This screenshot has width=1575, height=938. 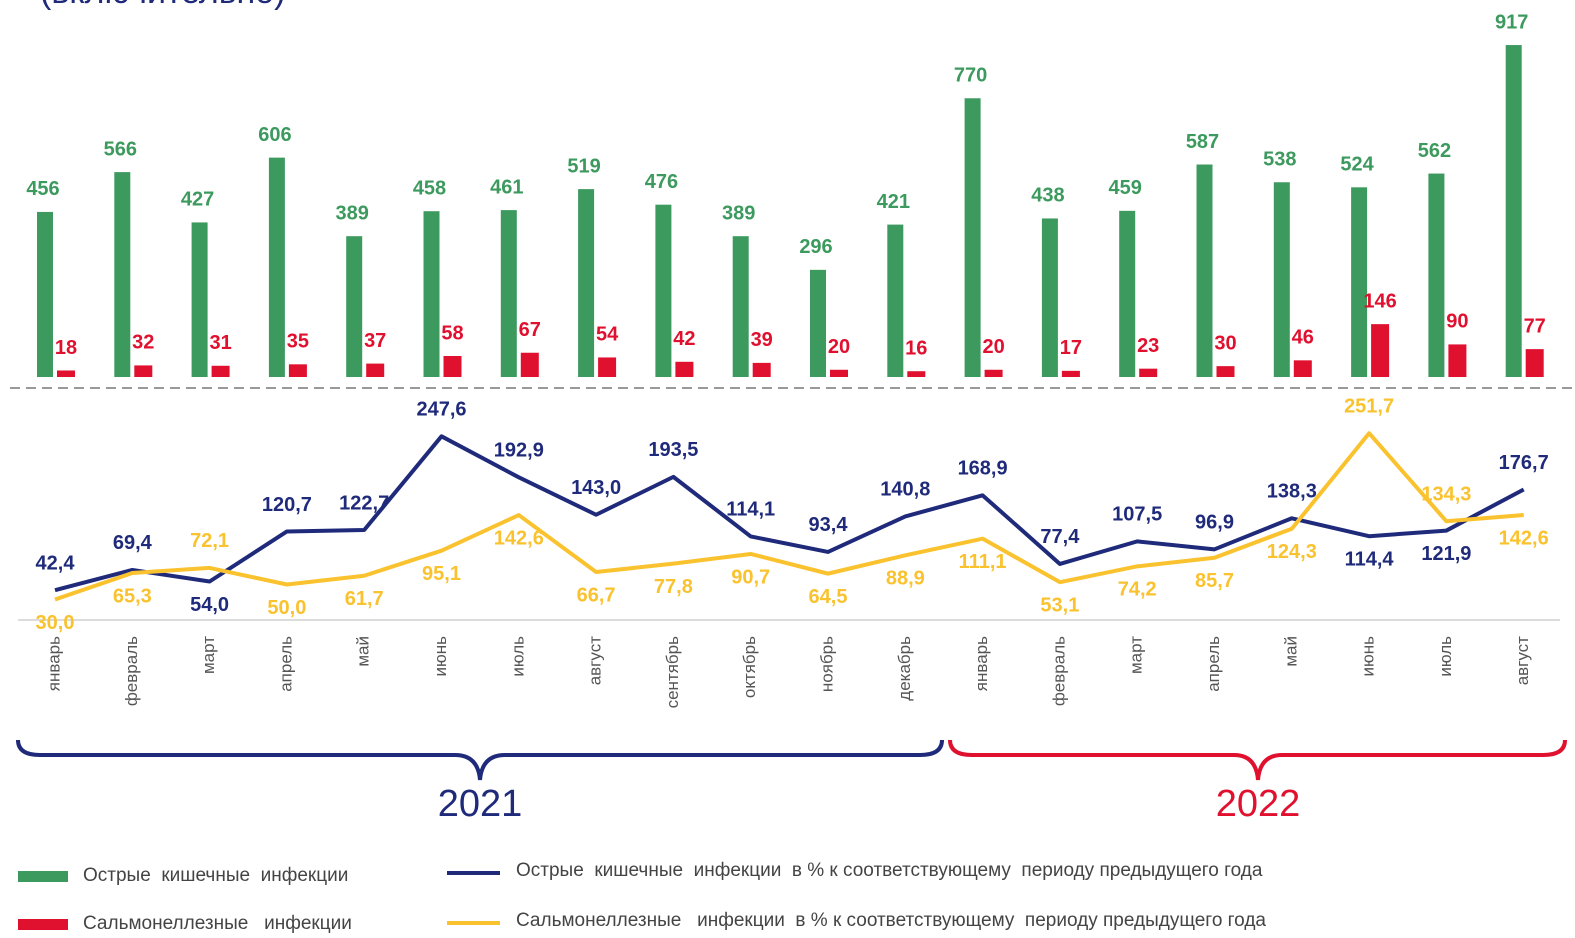 I want to click on bar-label: 35, so click(x=298, y=342).